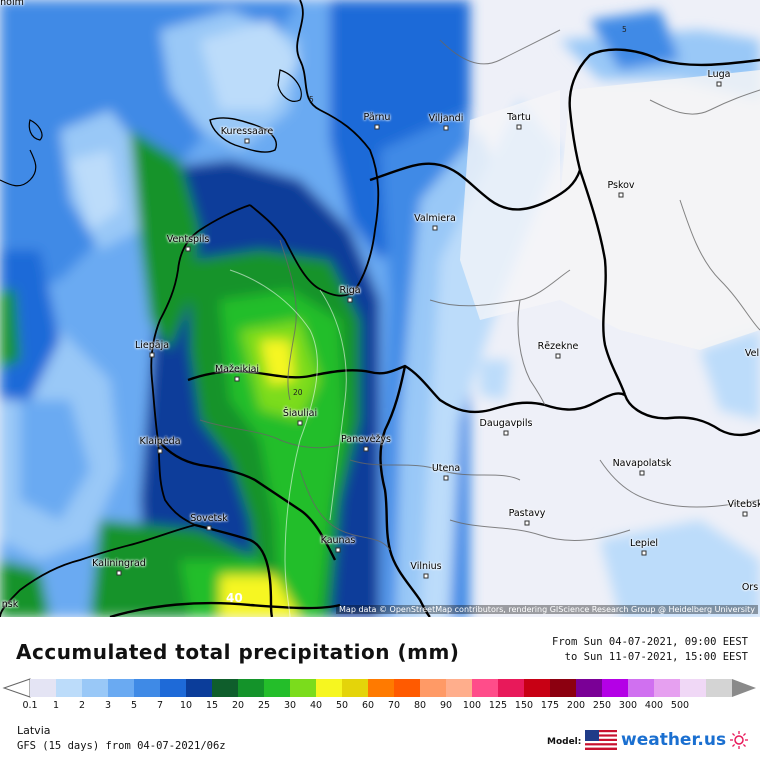  What do you see at coordinates (234, 598) in the screenshot?
I see `contour-label: 40` at bounding box center [234, 598].